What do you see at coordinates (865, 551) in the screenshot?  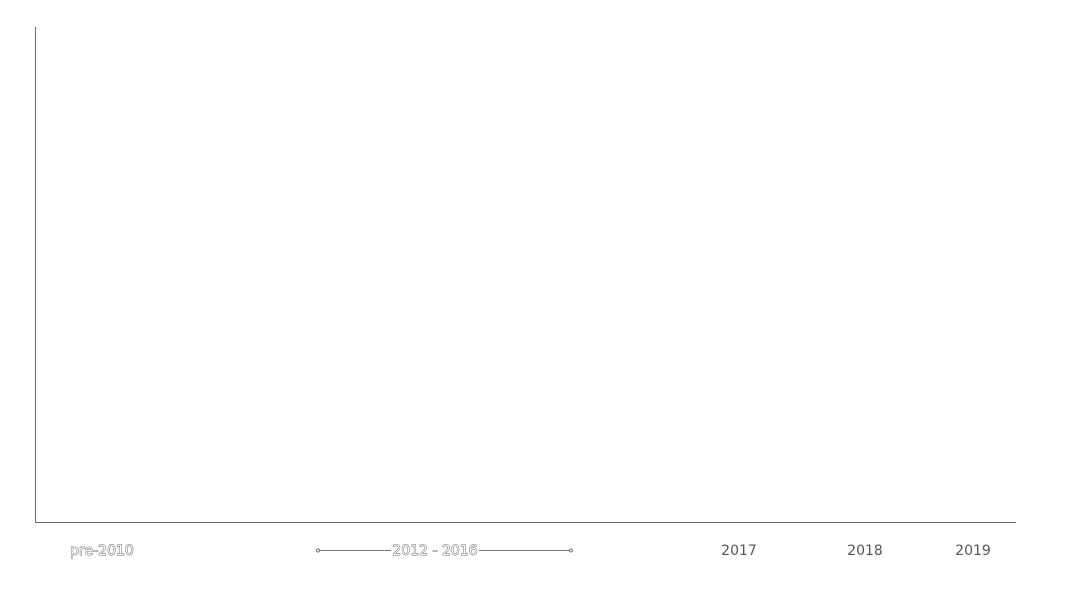 I see `x-tick-label: 2018` at bounding box center [865, 551].